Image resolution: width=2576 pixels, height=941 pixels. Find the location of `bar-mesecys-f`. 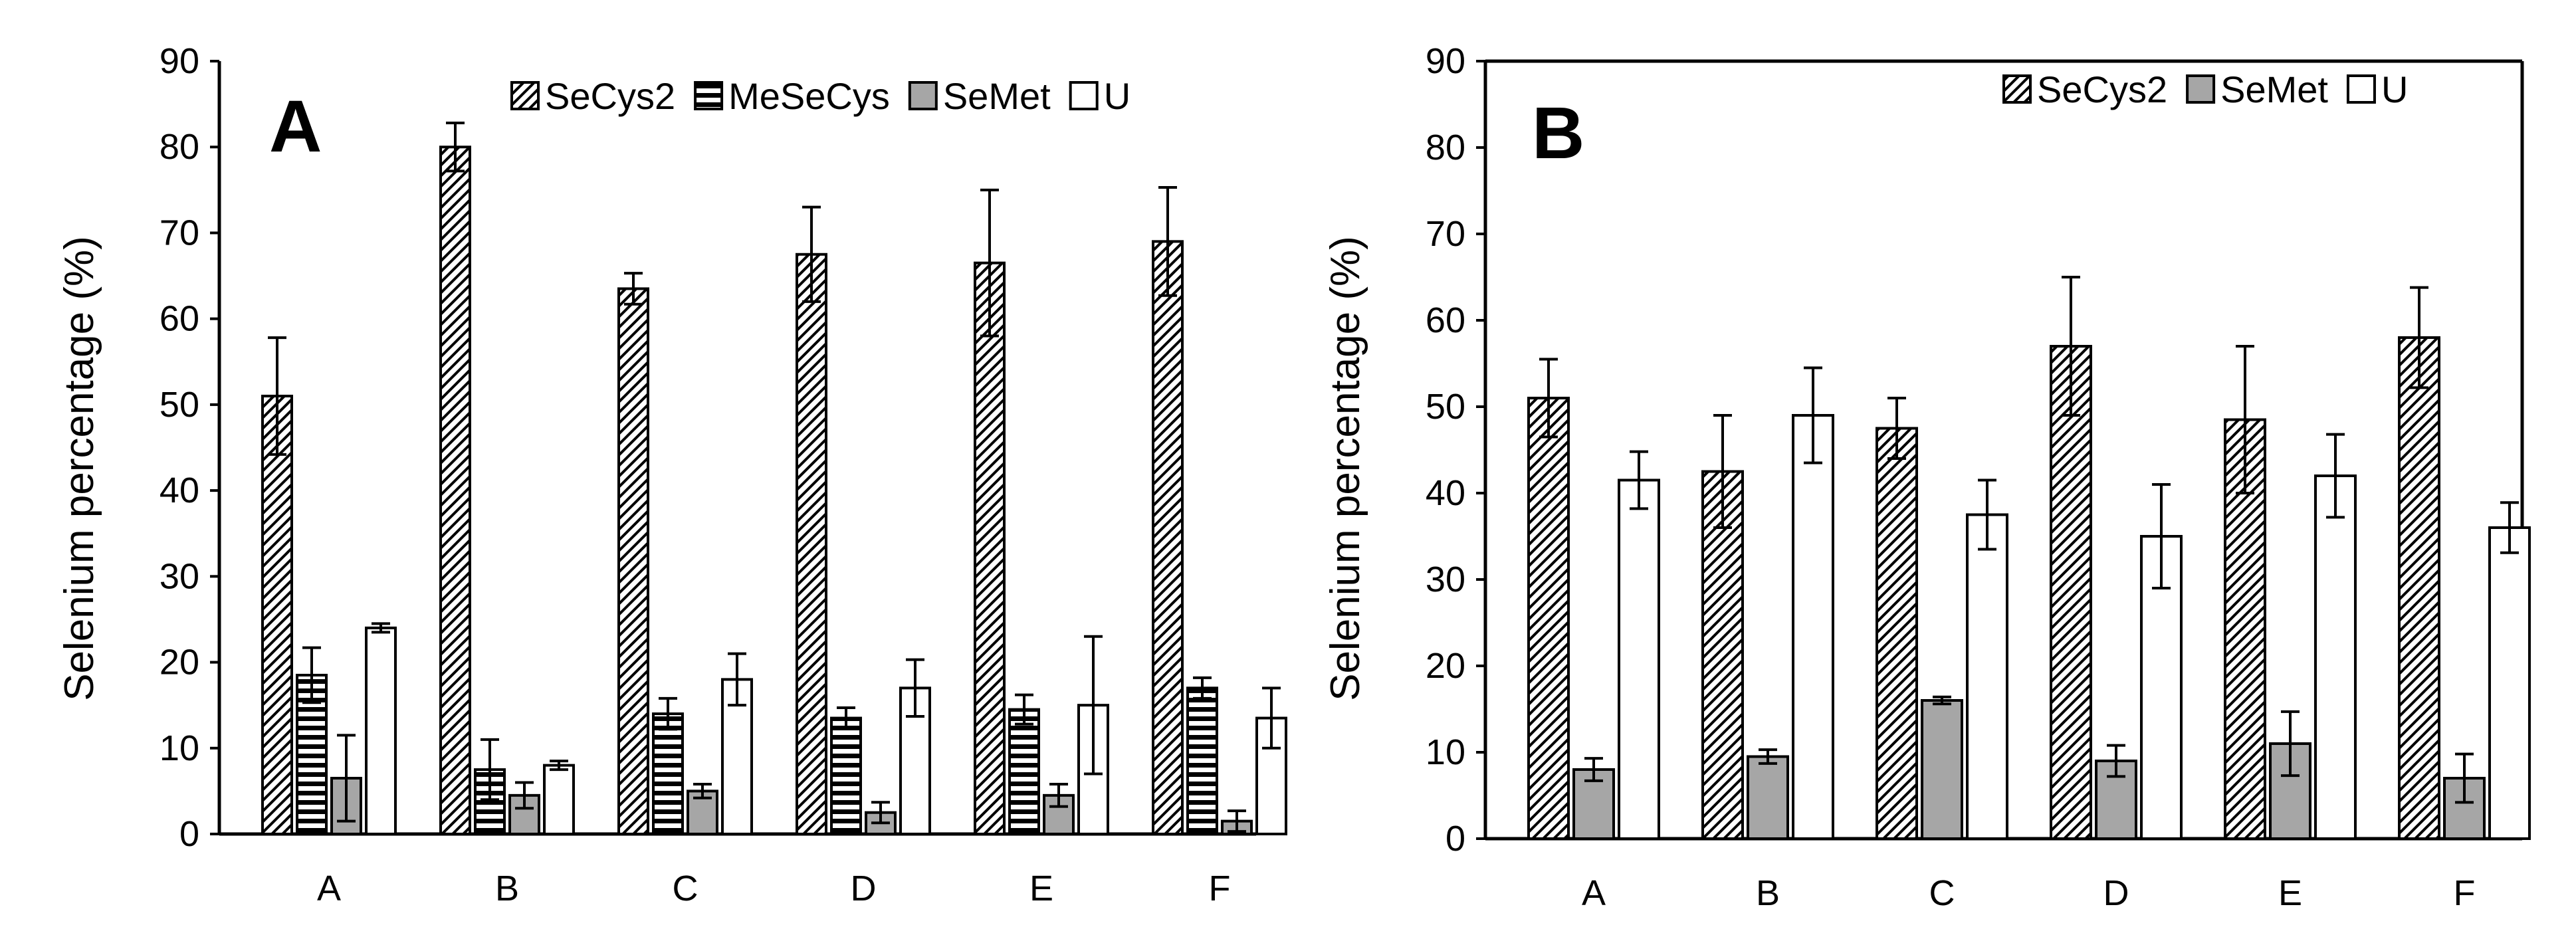

bar-mesecys-f is located at coordinates (1202, 761).